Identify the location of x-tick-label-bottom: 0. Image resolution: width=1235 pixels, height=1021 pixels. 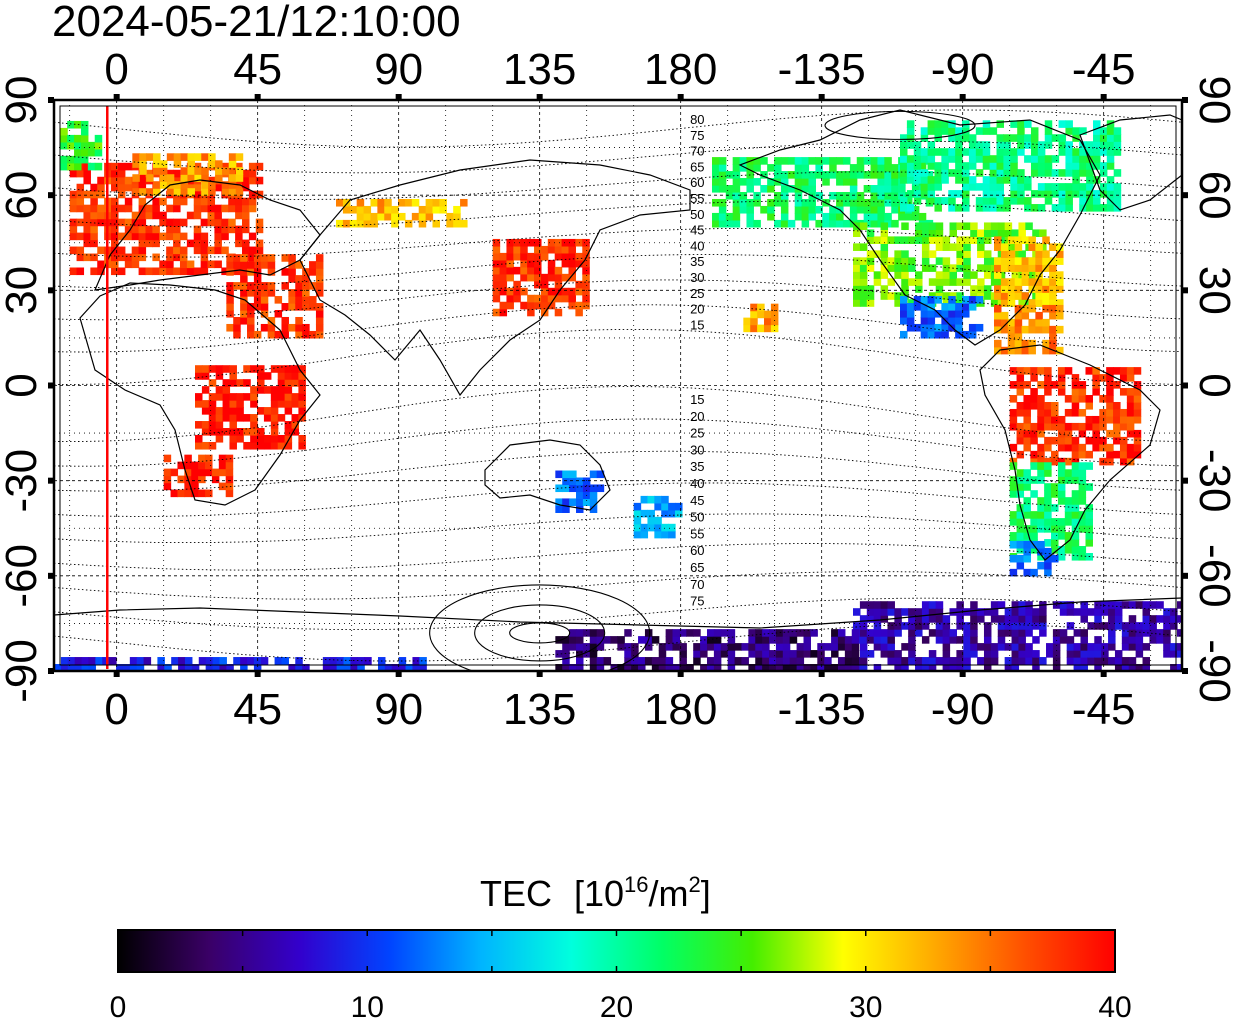
(116, 709).